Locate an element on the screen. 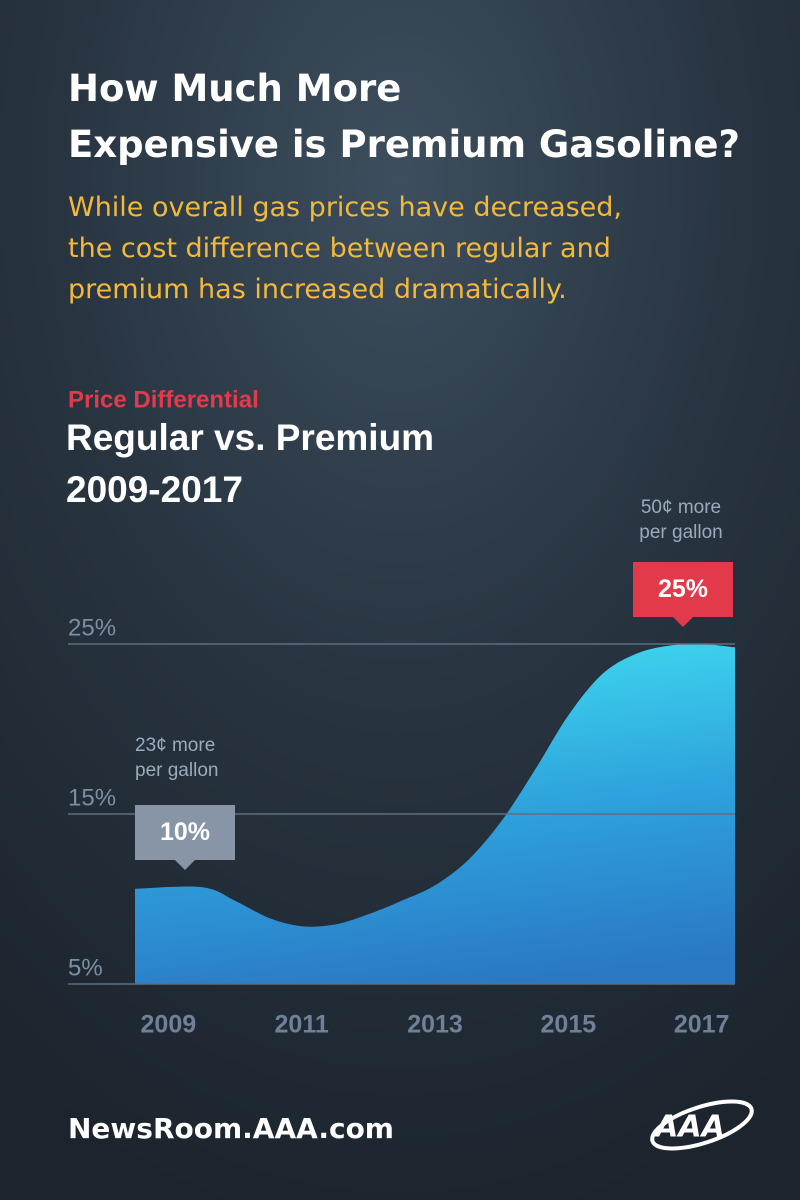 Image resolution: width=800 pixels, height=1200 pixels. y-tick-label: 5% is located at coordinates (85, 967).